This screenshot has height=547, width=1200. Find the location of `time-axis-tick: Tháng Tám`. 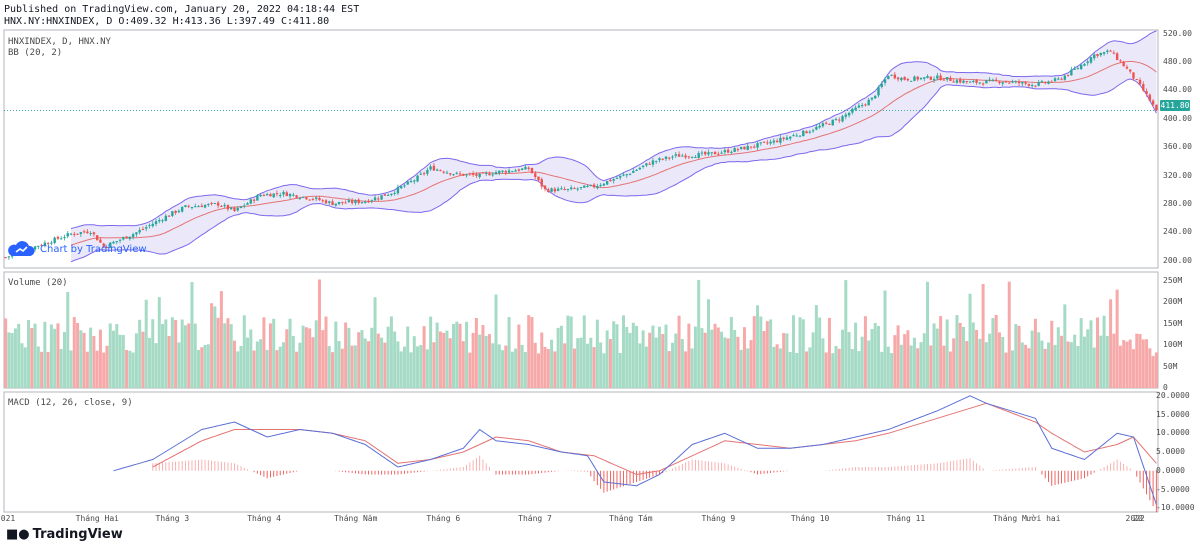

time-axis-tick: Tháng Tám is located at coordinates (631, 518).